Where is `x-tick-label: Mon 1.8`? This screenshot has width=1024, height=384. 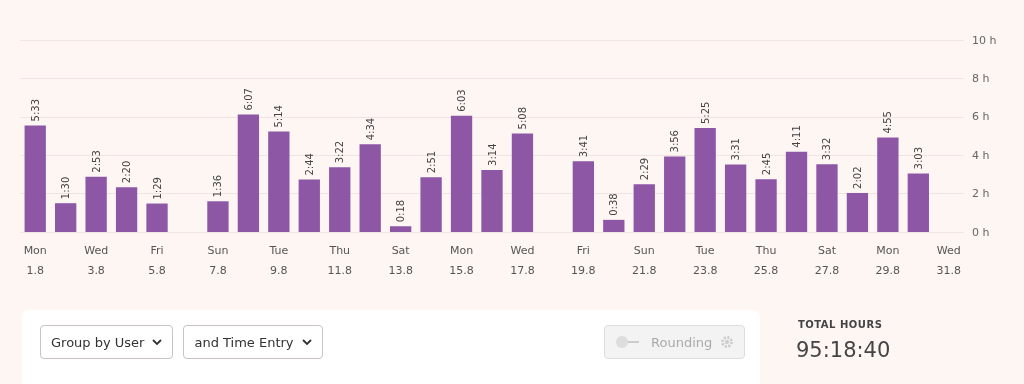
x-tick-label: Mon 1.8 is located at coordinates (35, 260).